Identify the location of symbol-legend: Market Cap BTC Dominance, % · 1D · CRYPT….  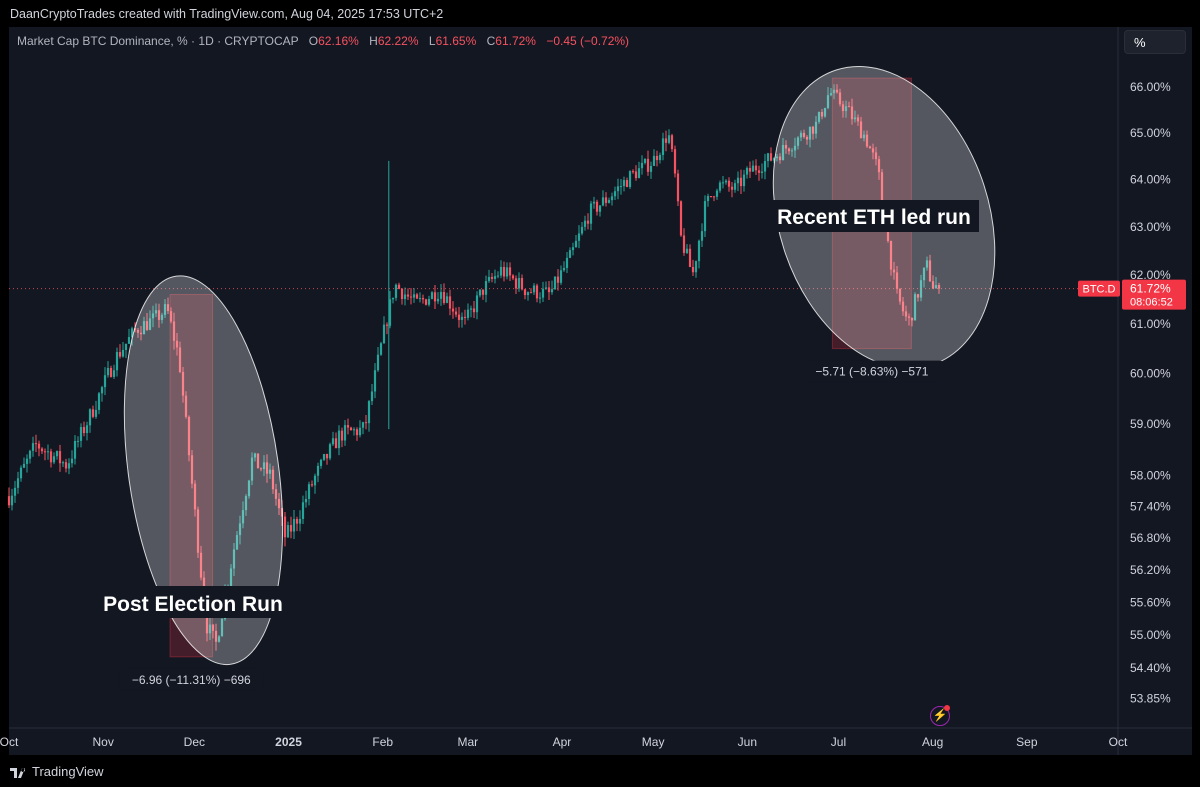
(323, 41).